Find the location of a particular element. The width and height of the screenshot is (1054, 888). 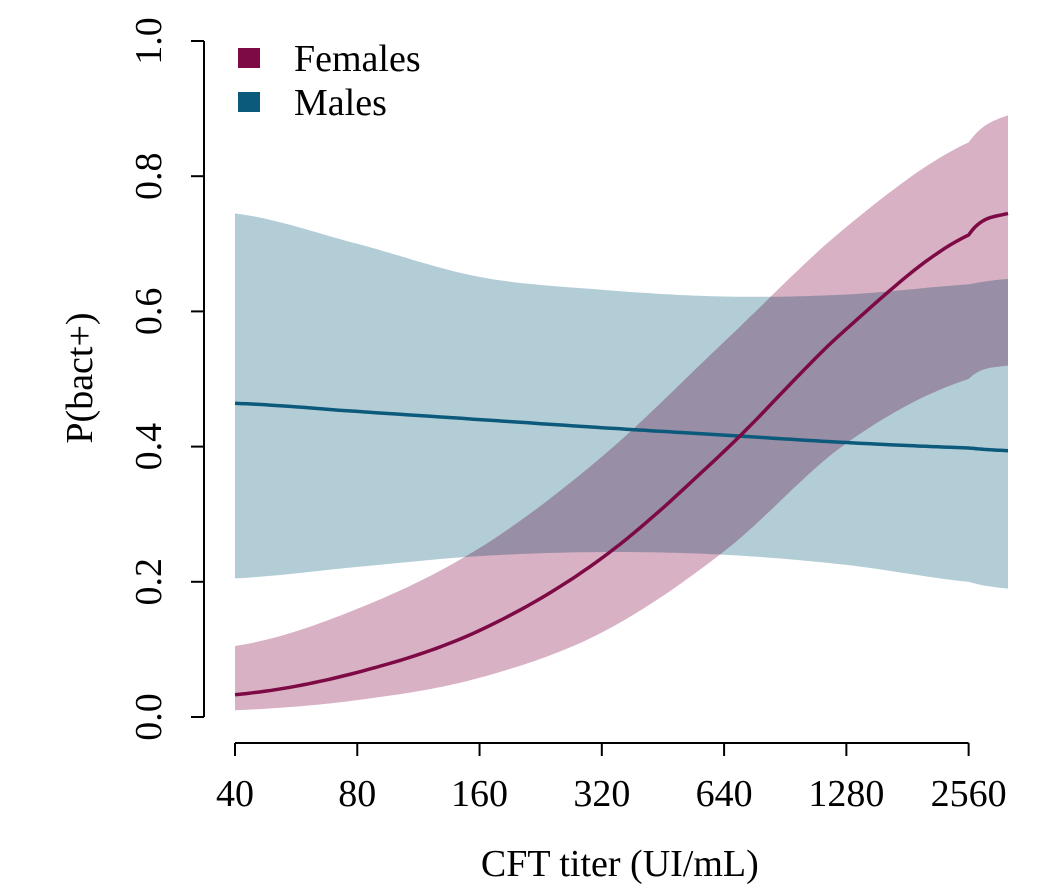

legend-label-males: Males is located at coordinates (340, 103).